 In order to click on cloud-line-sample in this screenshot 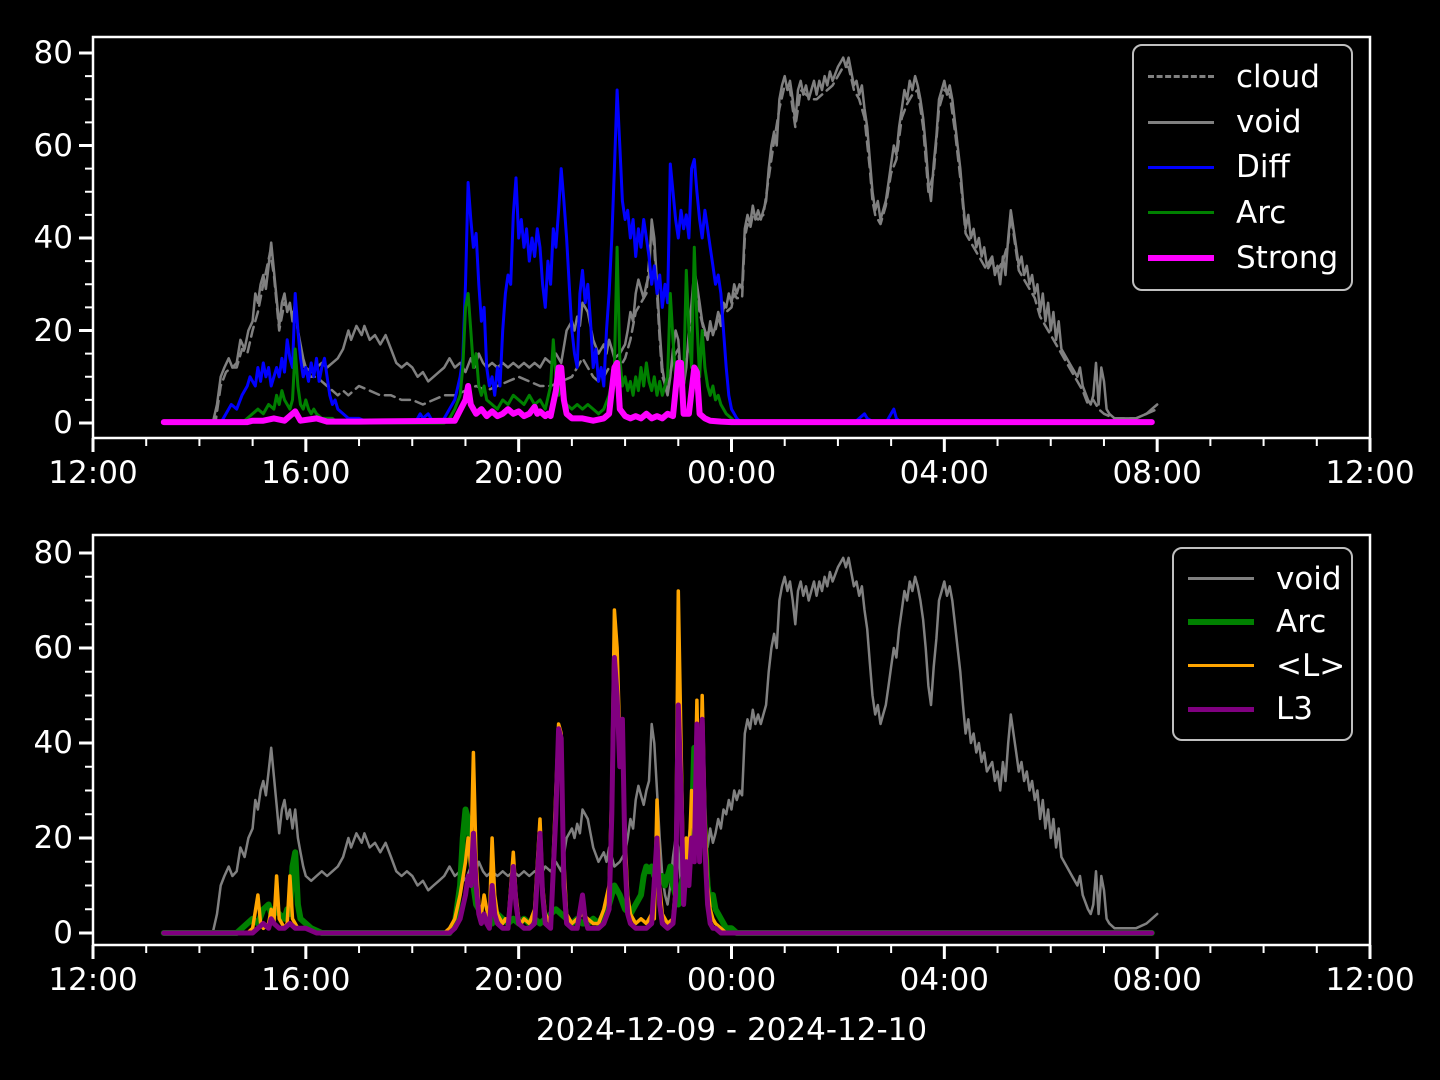, I will do `click(1181, 77)`.